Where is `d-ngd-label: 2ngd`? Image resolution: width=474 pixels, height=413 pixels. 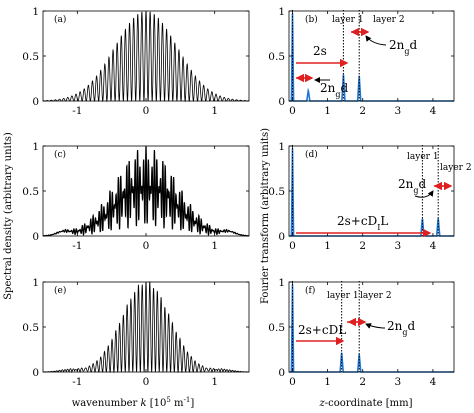 d-ngd-label: 2ngd is located at coordinates (412, 186).